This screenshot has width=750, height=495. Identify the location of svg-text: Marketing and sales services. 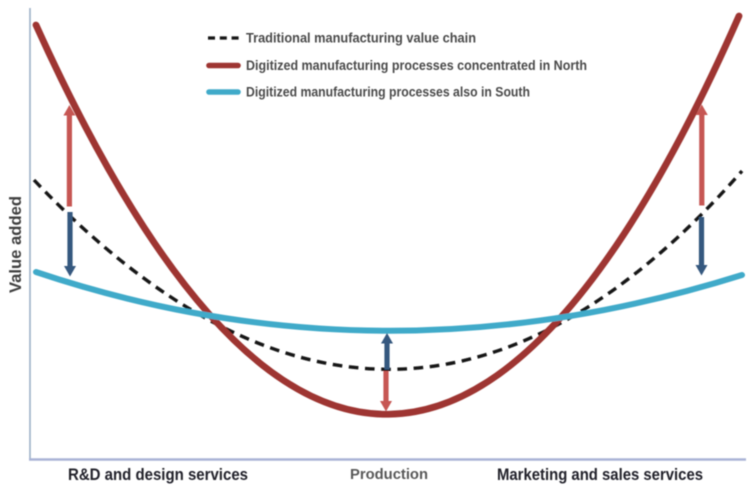
(600, 475).